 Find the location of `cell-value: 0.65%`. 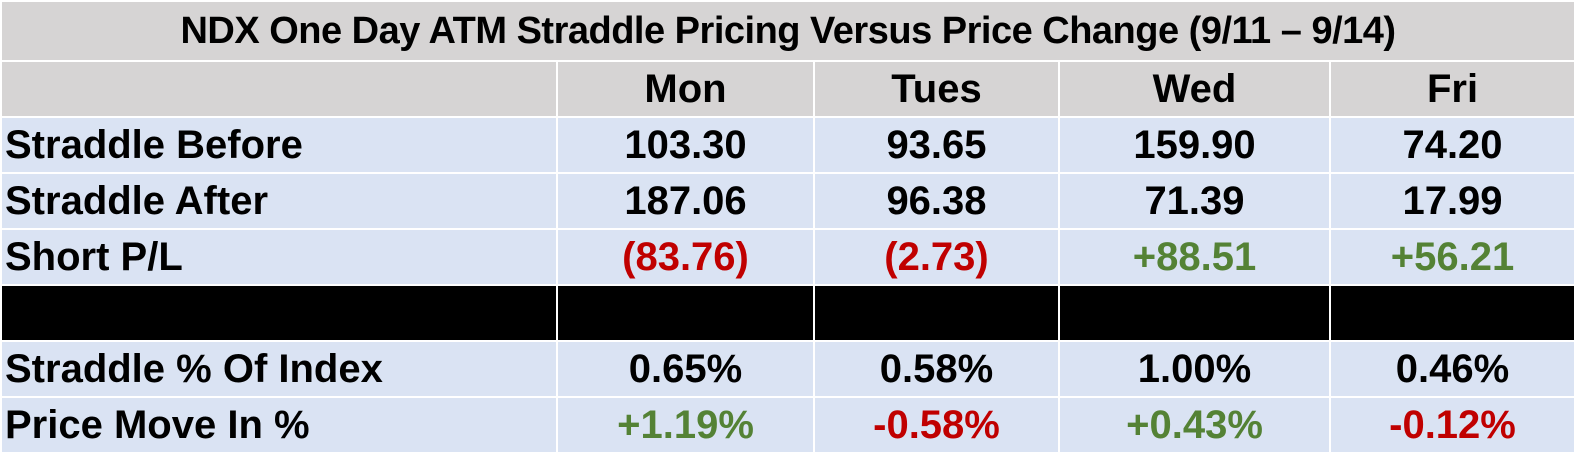

cell-value: 0.65% is located at coordinates (685, 369).